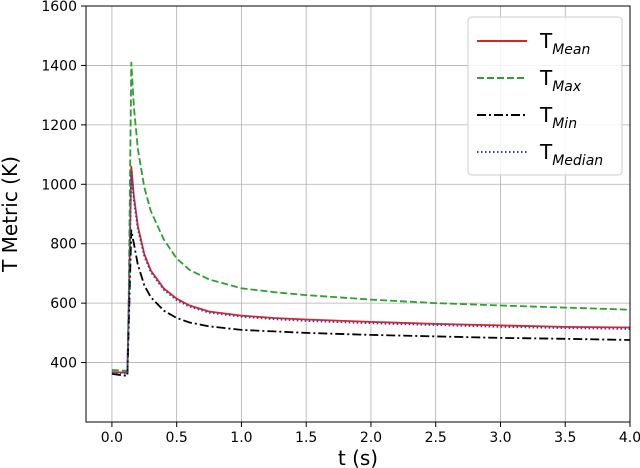 This screenshot has width=640, height=468. I want to click on y-tick-label: 600, so click(63, 304).